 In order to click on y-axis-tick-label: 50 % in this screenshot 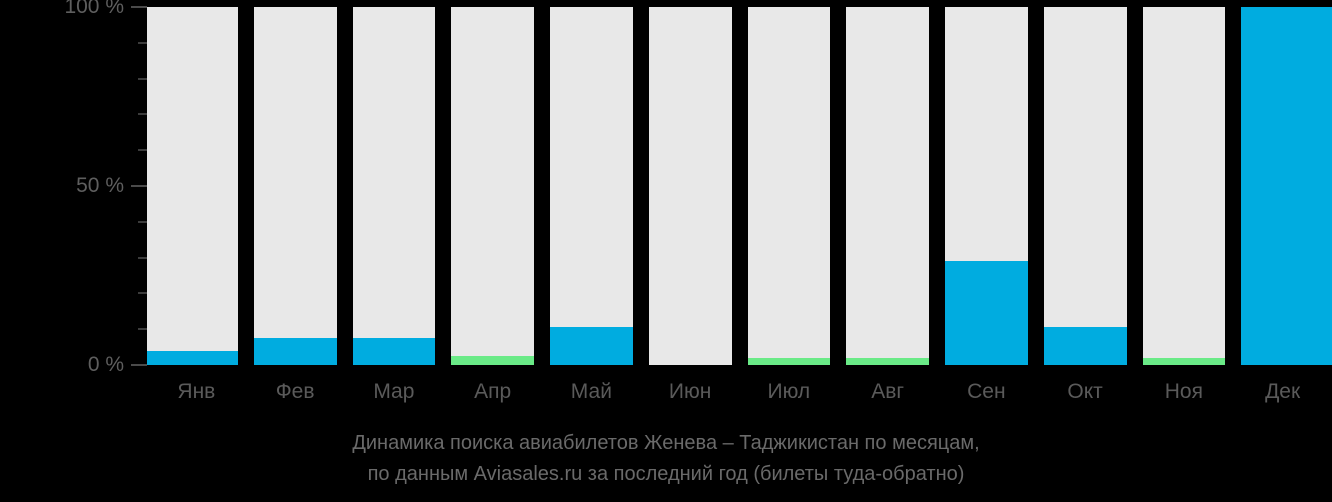, I will do `click(100, 185)`.